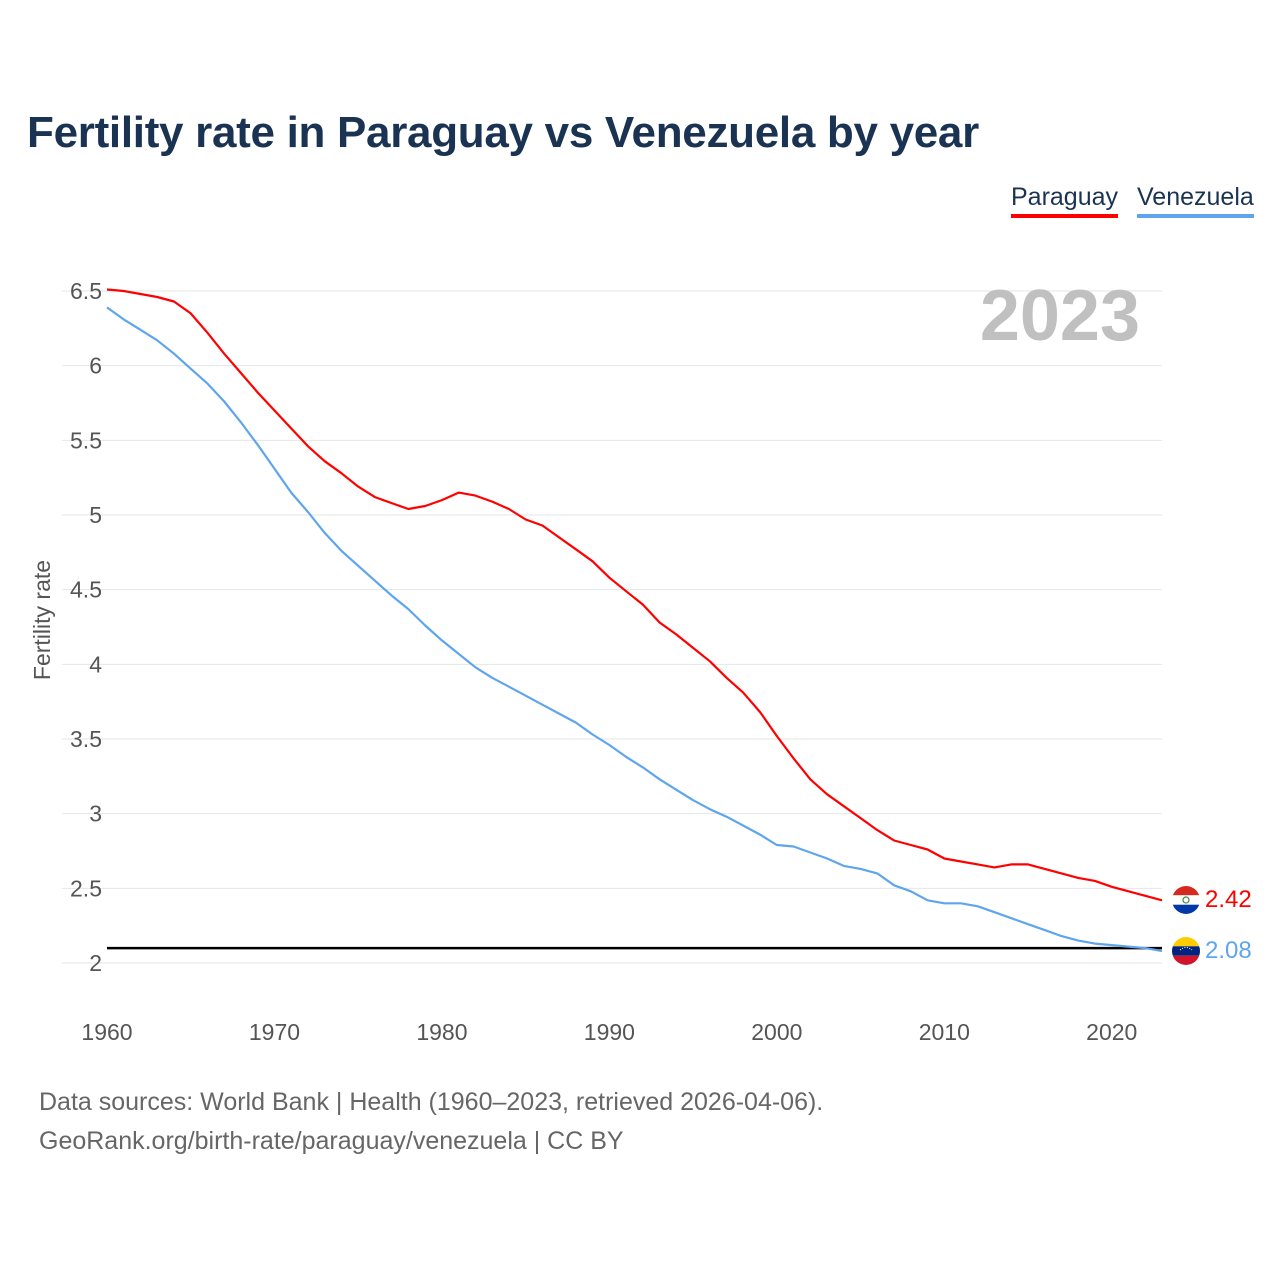  Describe the element at coordinates (95, 366) in the screenshot. I see `y-tick-label: 6` at that location.